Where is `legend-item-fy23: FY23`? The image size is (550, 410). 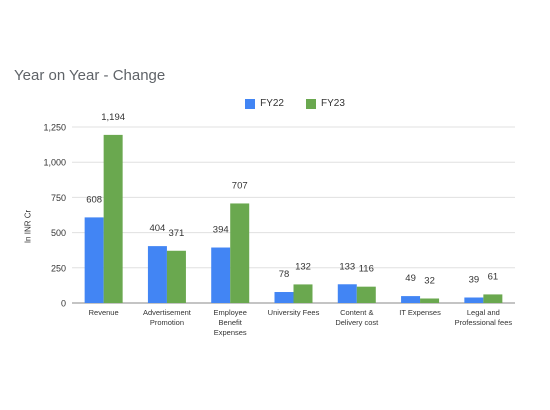 legend-item-fy23: FY23 is located at coordinates (325, 103).